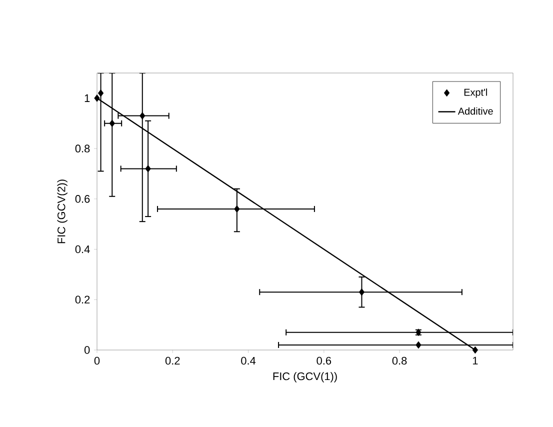  What do you see at coordinates (475, 360) in the screenshot?
I see `x-tick-label: 1` at bounding box center [475, 360].